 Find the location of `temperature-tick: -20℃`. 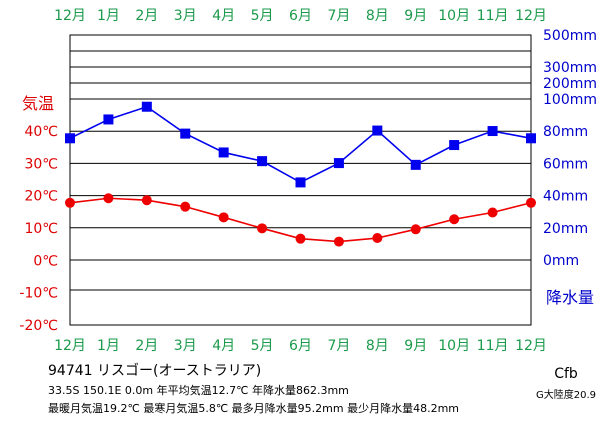

temperature-tick: -20℃ is located at coordinates (38, 326).